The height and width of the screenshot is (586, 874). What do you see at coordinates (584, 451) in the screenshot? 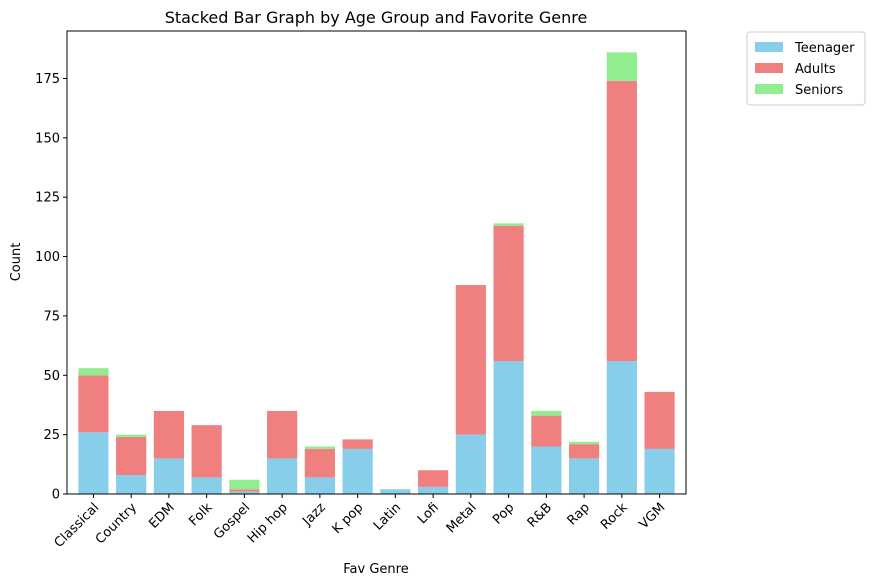
I see `bar-adults-rap` at bounding box center [584, 451].